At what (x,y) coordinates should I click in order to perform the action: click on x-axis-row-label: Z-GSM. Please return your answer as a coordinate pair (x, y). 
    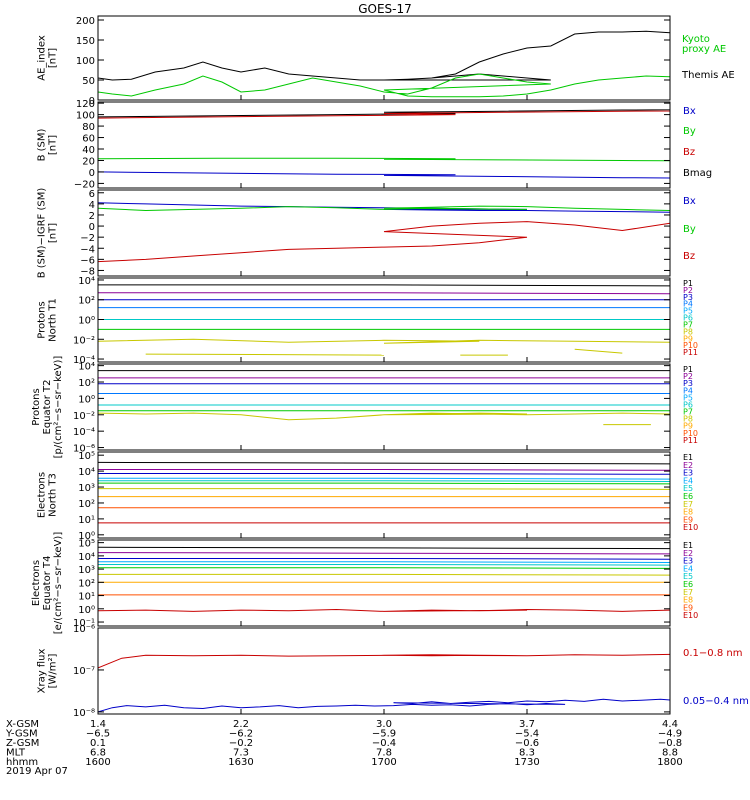
    Looking at the image, I should click on (22, 743).